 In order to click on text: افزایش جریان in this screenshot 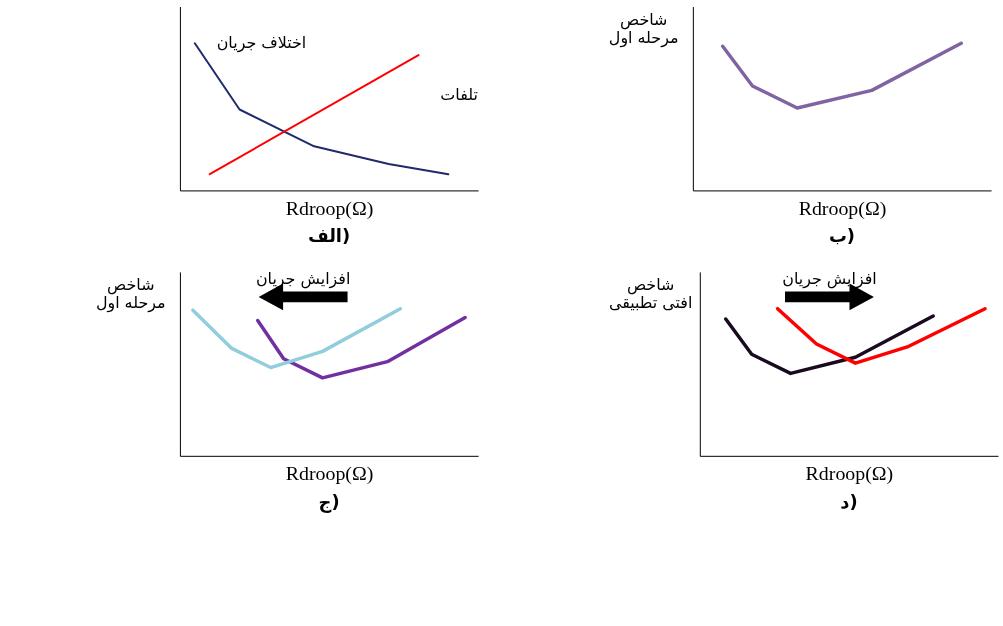, I will do `click(829, 279)`.